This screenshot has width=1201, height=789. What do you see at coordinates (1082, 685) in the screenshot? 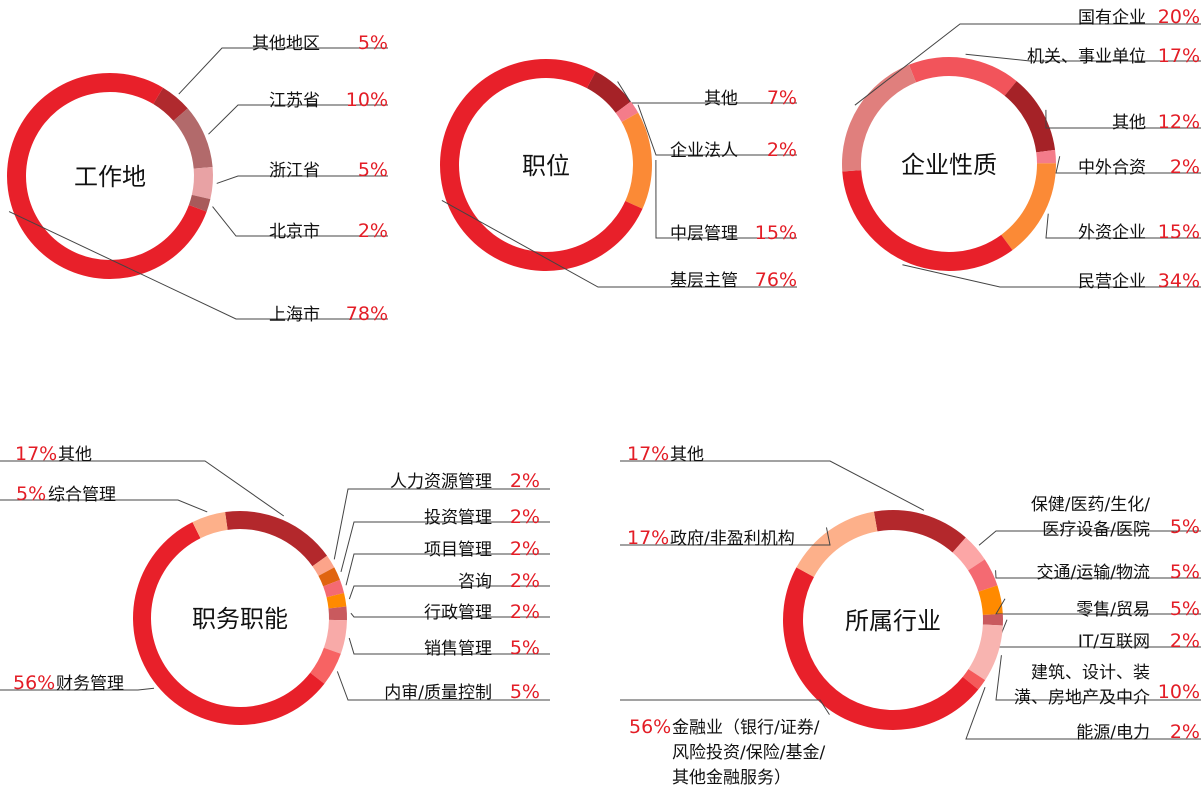
I see `slice-label: 建筑、设计、装潢、房地产及中介` at bounding box center [1082, 685].